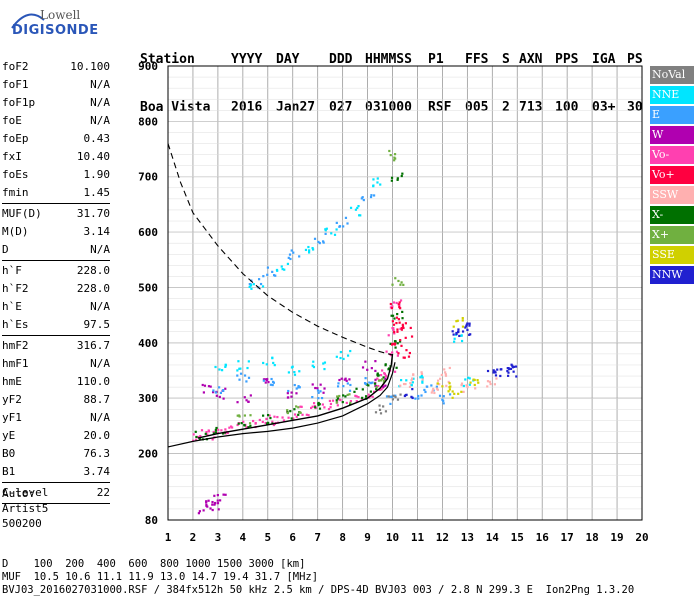 The height and width of the screenshot is (600, 700). Describe the element at coordinates (175, 107) in the screenshot. I see `header-value-0: Boa Vista` at that location.